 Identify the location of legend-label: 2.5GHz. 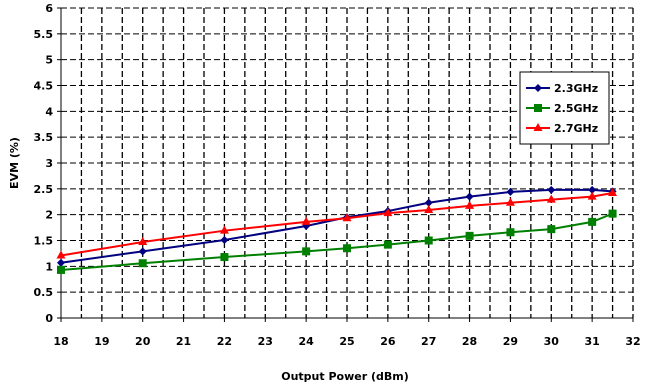
(576, 108).